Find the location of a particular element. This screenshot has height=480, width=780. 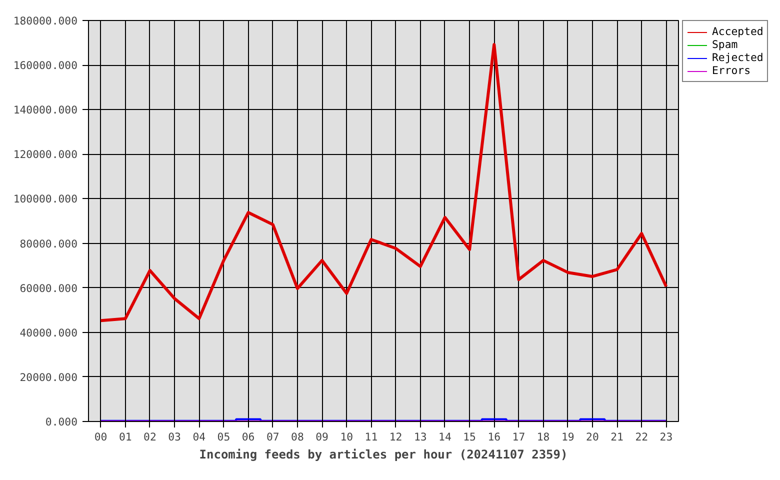

x-tick-label: 08 is located at coordinates (297, 437).